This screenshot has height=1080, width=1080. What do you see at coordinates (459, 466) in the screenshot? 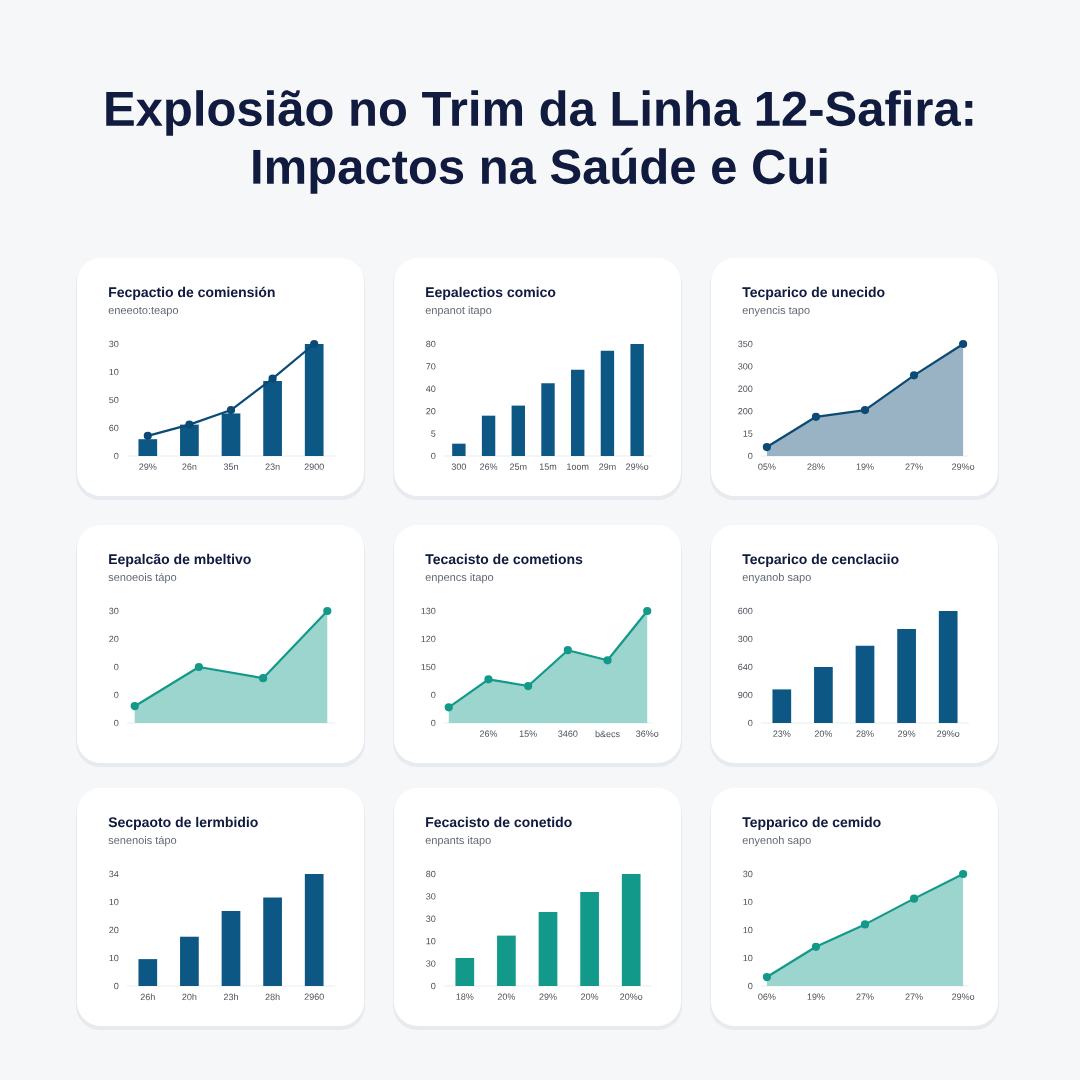
I see `x-tick-label: 300` at bounding box center [459, 466].